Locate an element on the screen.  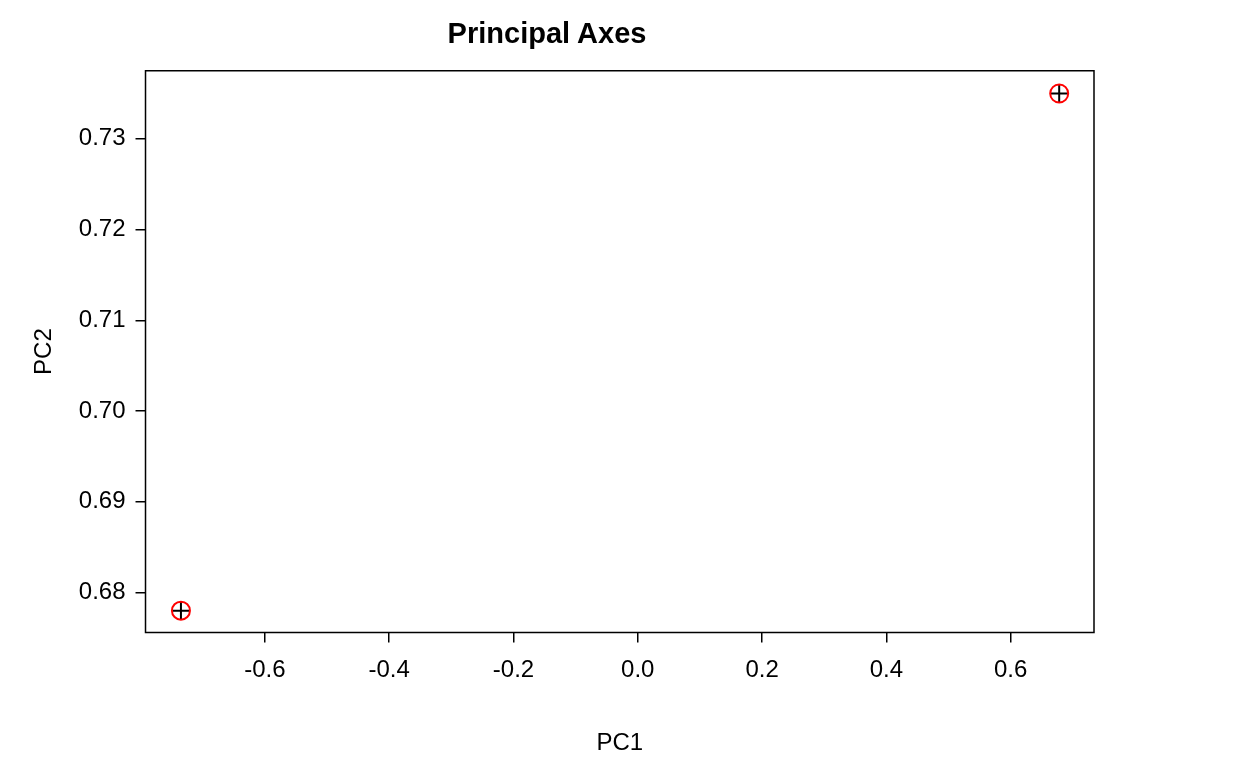
y-tick-label: 0.69 is located at coordinates (102, 500).